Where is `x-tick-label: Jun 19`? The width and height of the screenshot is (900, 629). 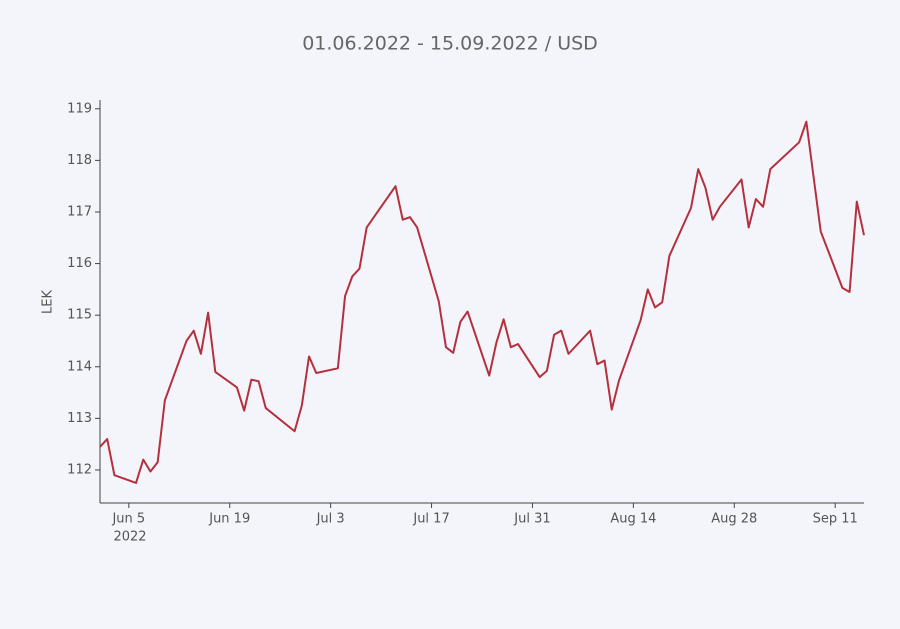 x-tick-label: Jun 19 is located at coordinates (229, 519).